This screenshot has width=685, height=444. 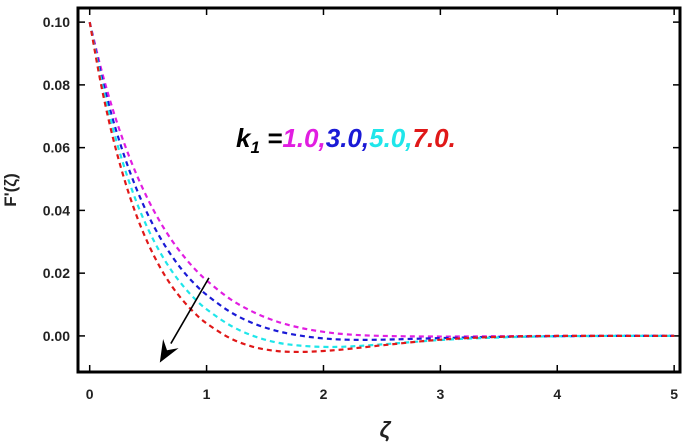 I want to click on k1-value-4: 7.0., so click(x=433, y=138).